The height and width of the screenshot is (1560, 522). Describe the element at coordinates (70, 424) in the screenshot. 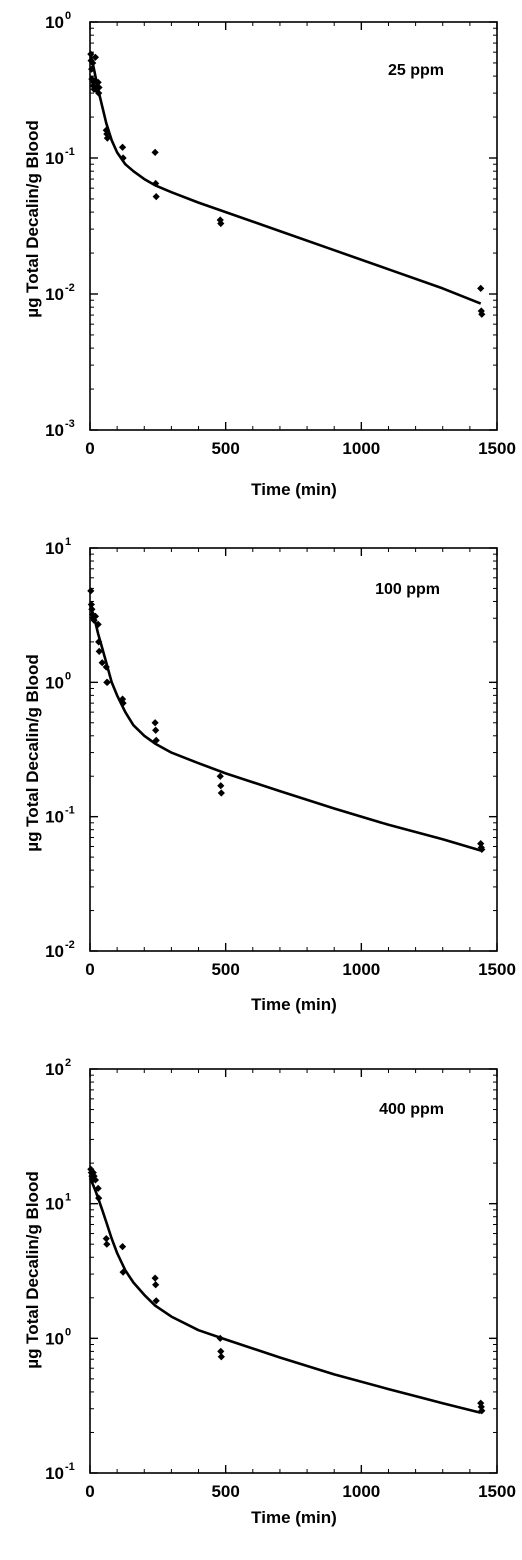

I see `y-tick-exponent: -3` at that location.